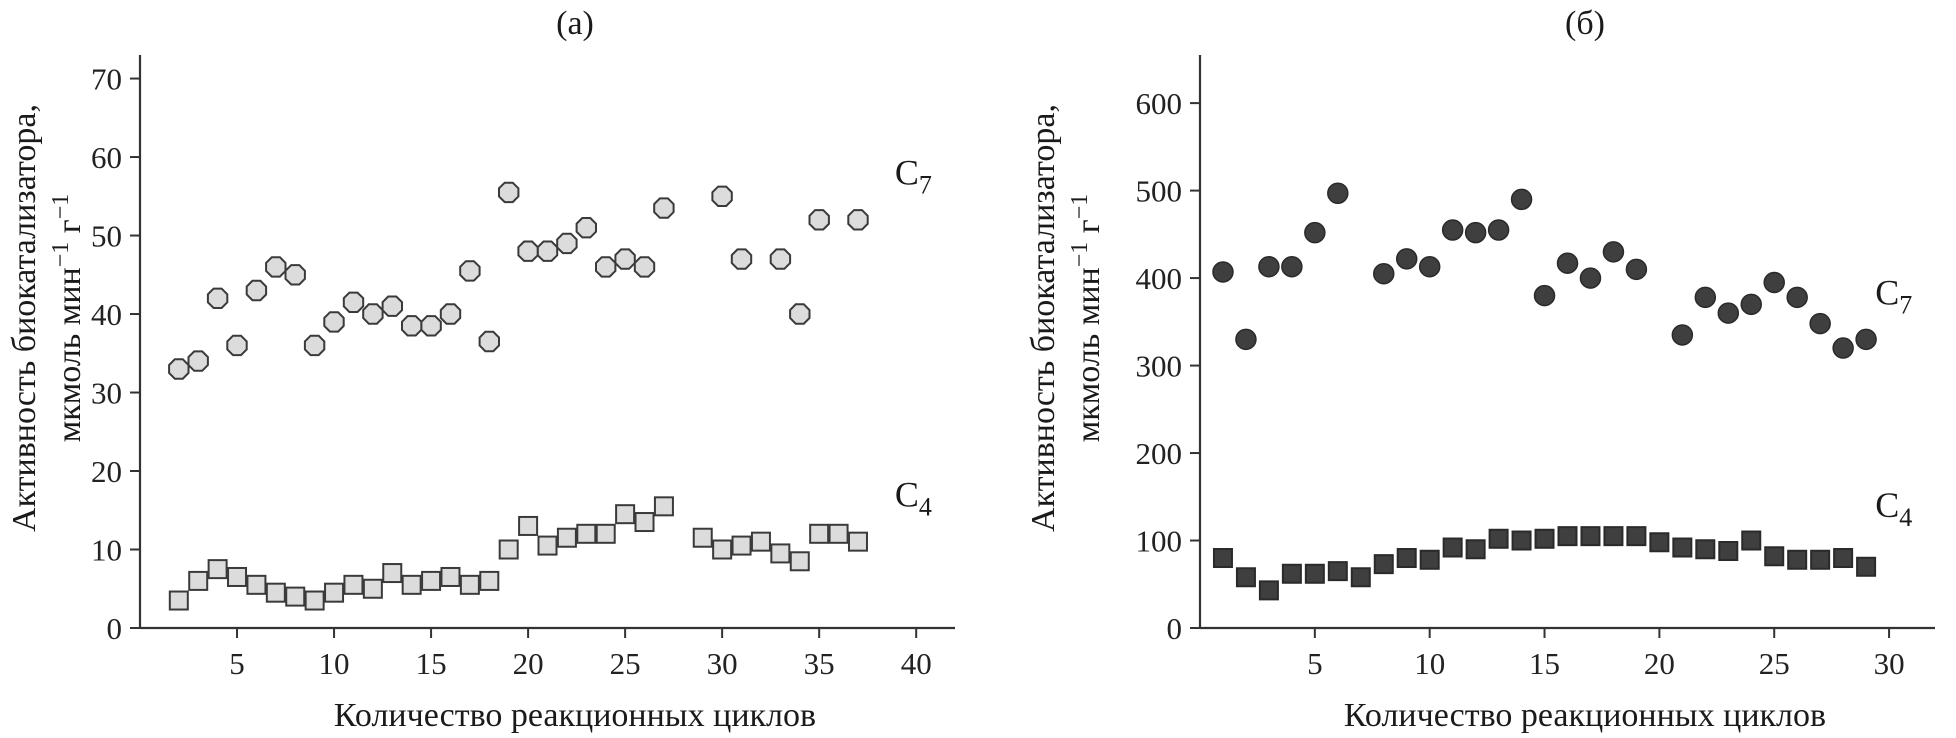  Describe the element at coordinates (1159, 366) in the screenshot. I see `y-tick-label: 300` at that location.